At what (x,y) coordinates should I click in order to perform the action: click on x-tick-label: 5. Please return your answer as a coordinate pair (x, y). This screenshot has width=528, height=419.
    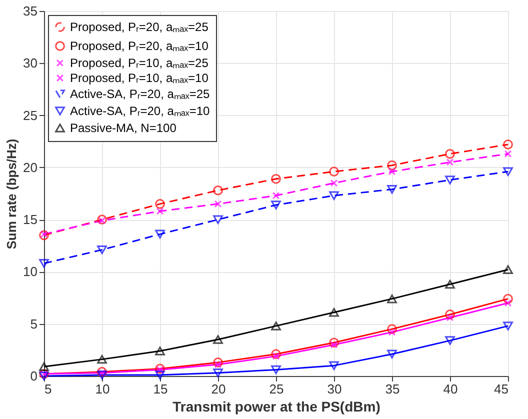
    Looking at the image, I should click on (48, 389).